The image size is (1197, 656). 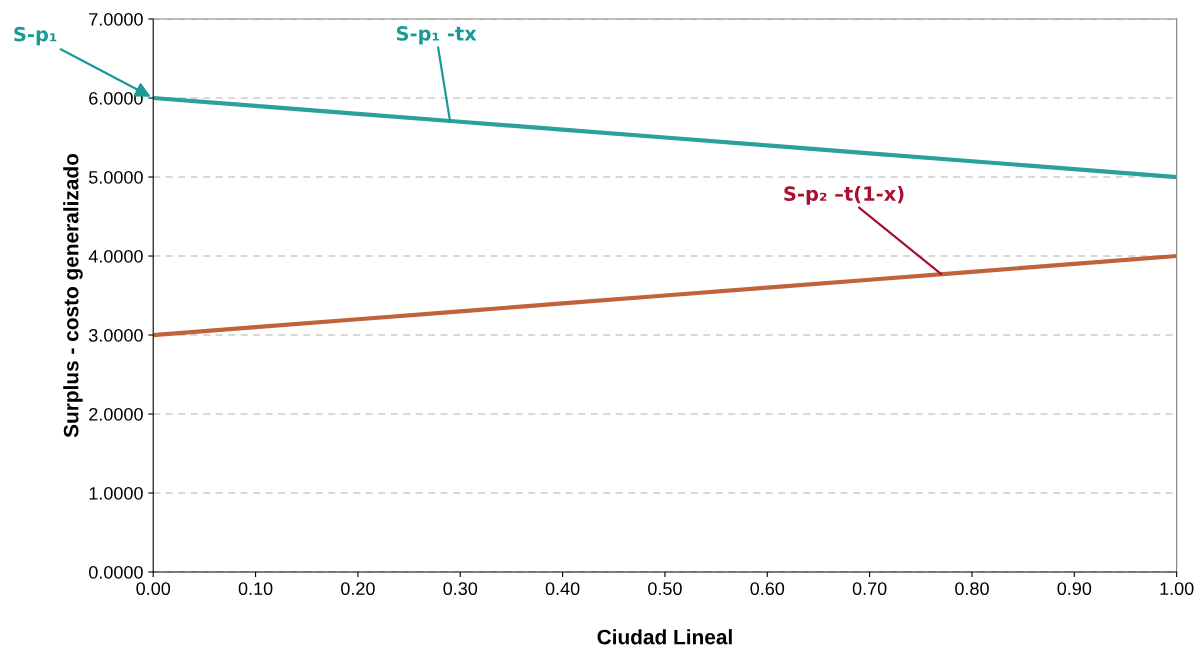 I want to click on x-axis-title: Ciudad Lineal, so click(x=664, y=637).